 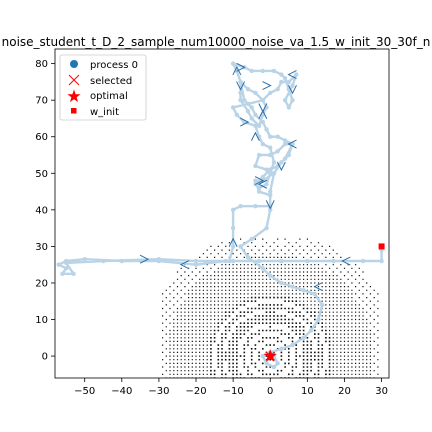 What do you see at coordinates (41, 137) in the screenshot?
I see `y-tick-label: 60` at bounding box center [41, 137].